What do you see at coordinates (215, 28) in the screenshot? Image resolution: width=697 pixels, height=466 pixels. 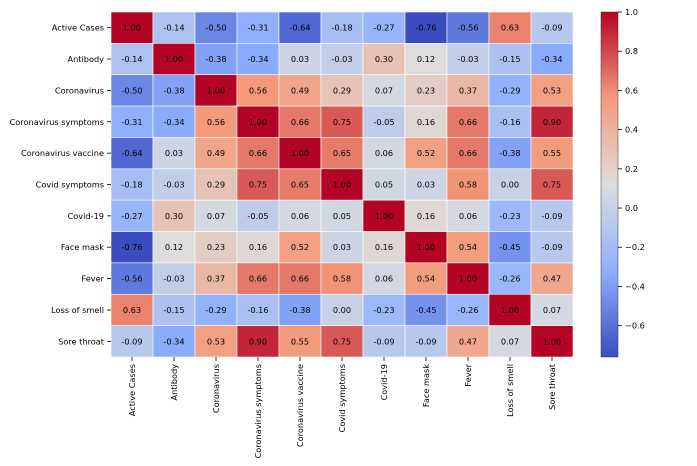 I see `cell-value-label: -0.50` at bounding box center [215, 28].